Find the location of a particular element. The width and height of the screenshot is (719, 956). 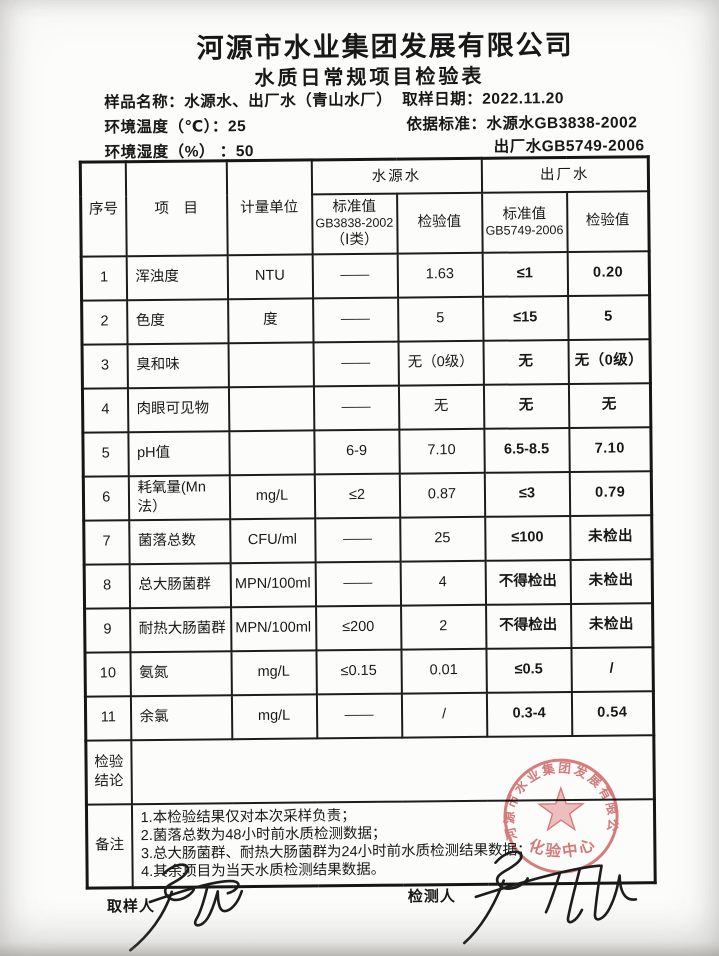

table-row: 3 臭和味 —— 无（0级）无无（0级） is located at coordinates (366, 363).